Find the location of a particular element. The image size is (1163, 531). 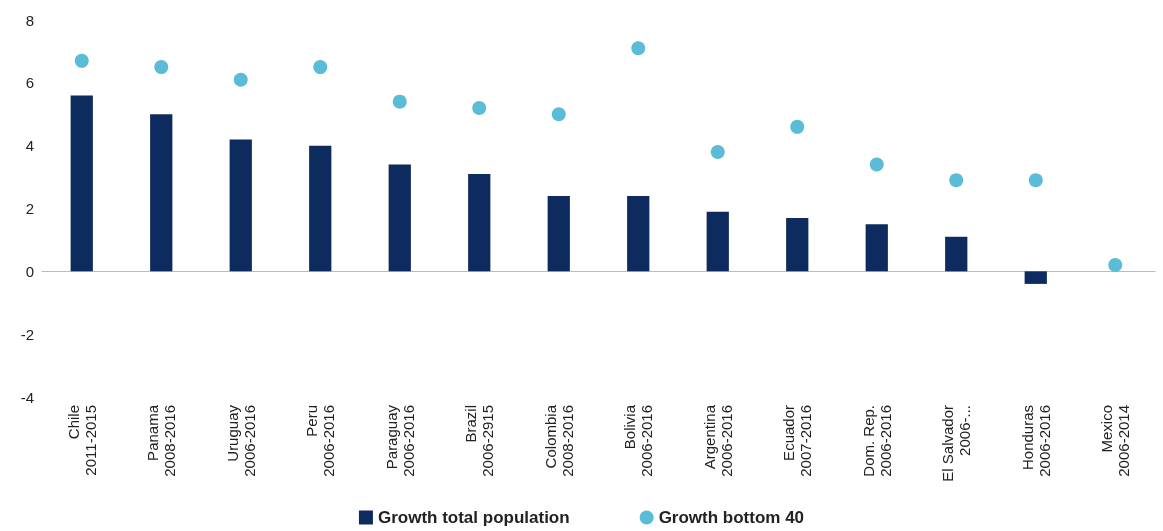

y-tick-label: -2 is located at coordinates (27, 334).